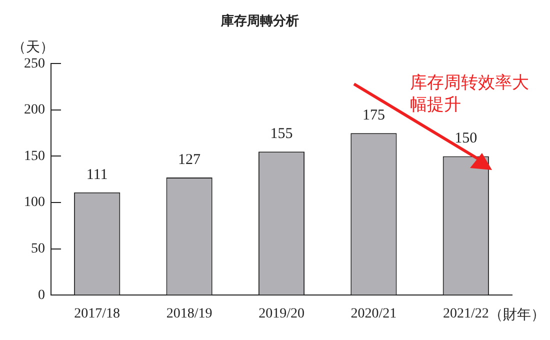 The width and height of the screenshot is (550, 340). What do you see at coordinates (34, 156) in the screenshot?
I see `y-tick-label: 150` at bounding box center [34, 156].